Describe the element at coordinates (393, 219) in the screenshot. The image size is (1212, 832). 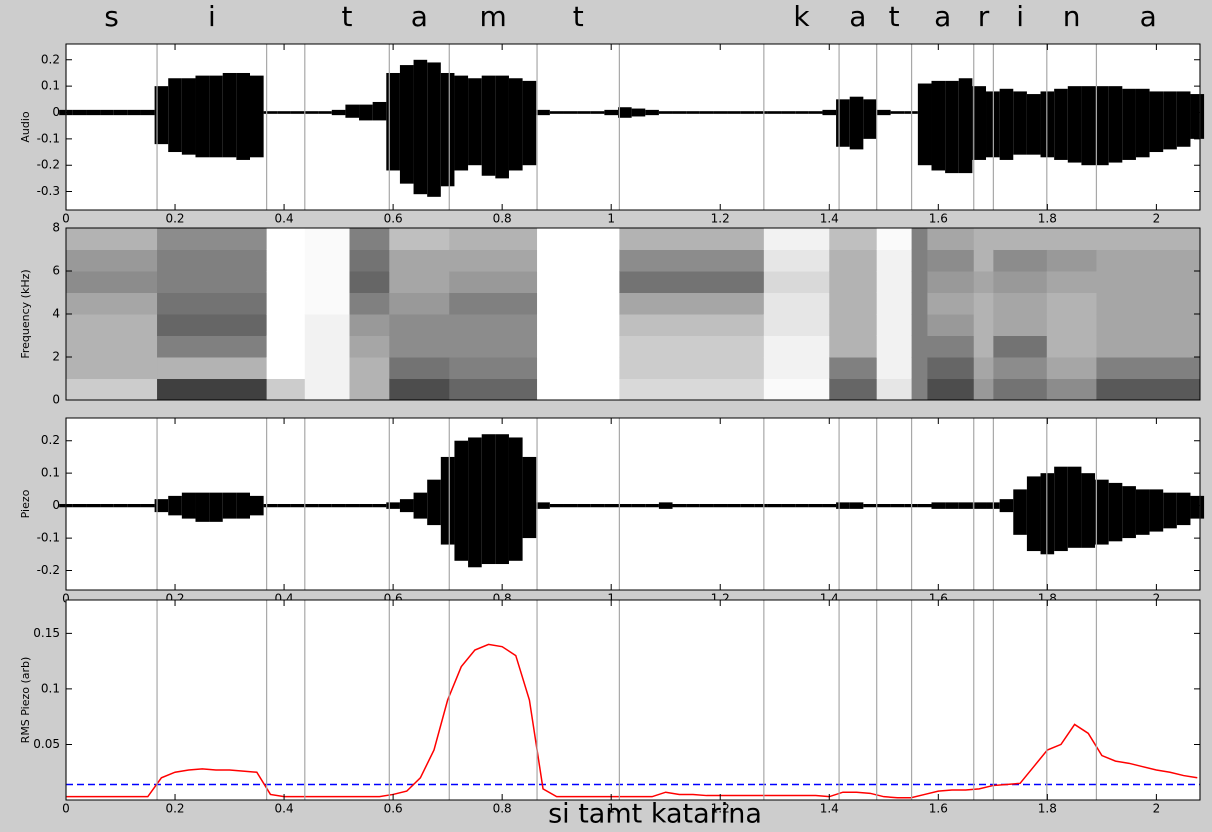
I see `x-tick-label: 0.6` at that location.